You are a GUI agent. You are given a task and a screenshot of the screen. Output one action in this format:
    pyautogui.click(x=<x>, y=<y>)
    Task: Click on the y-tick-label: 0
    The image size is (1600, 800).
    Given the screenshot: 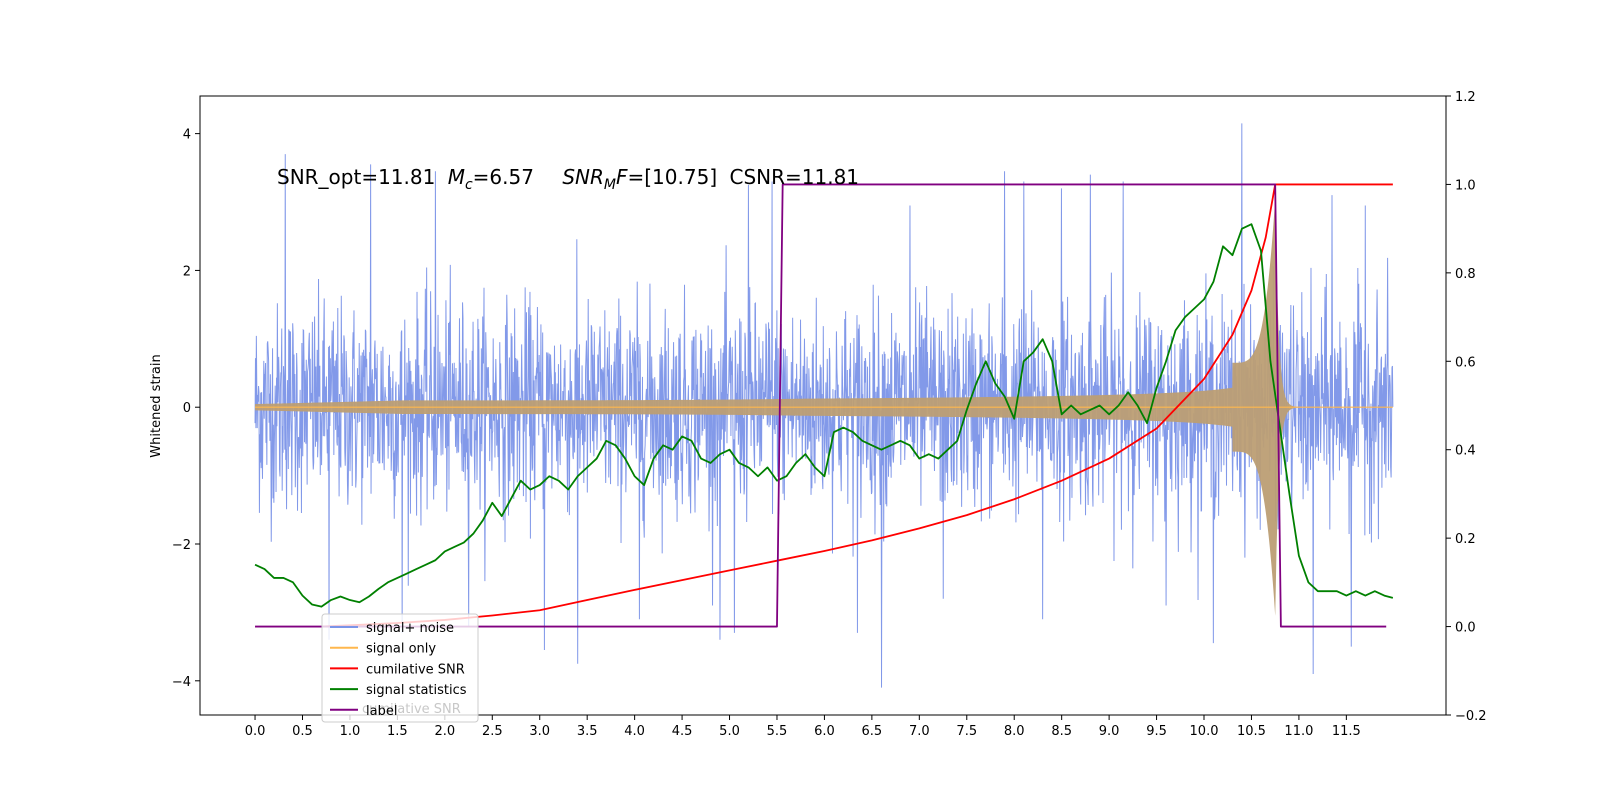 What is the action you would take?
    pyautogui.click(x=187, y=408)
    